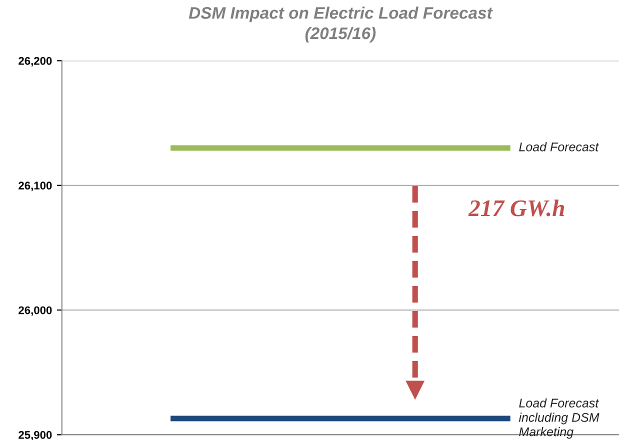 This screenshot has width=619, height=440. What do you see at coordinates (35, 187) in the screenshot?
I see `y-tick-label: 26,100` at bounding box center [35, 187].